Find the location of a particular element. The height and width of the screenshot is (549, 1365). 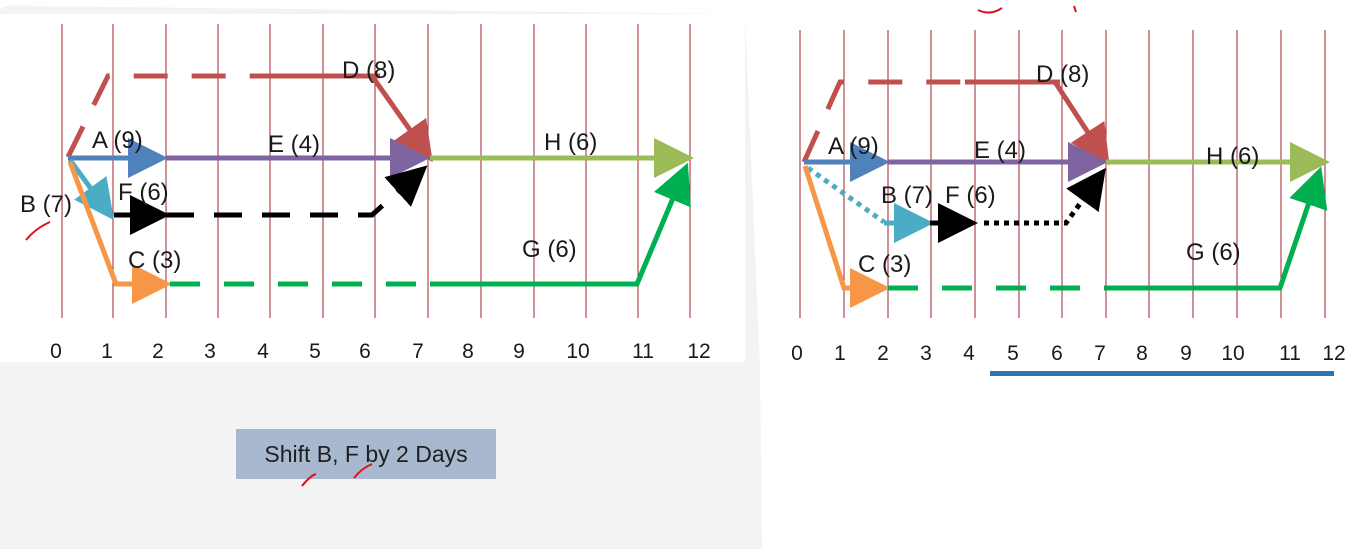

caption-text: Shift B, F by 2 Days is located at coordinates (366, 453).